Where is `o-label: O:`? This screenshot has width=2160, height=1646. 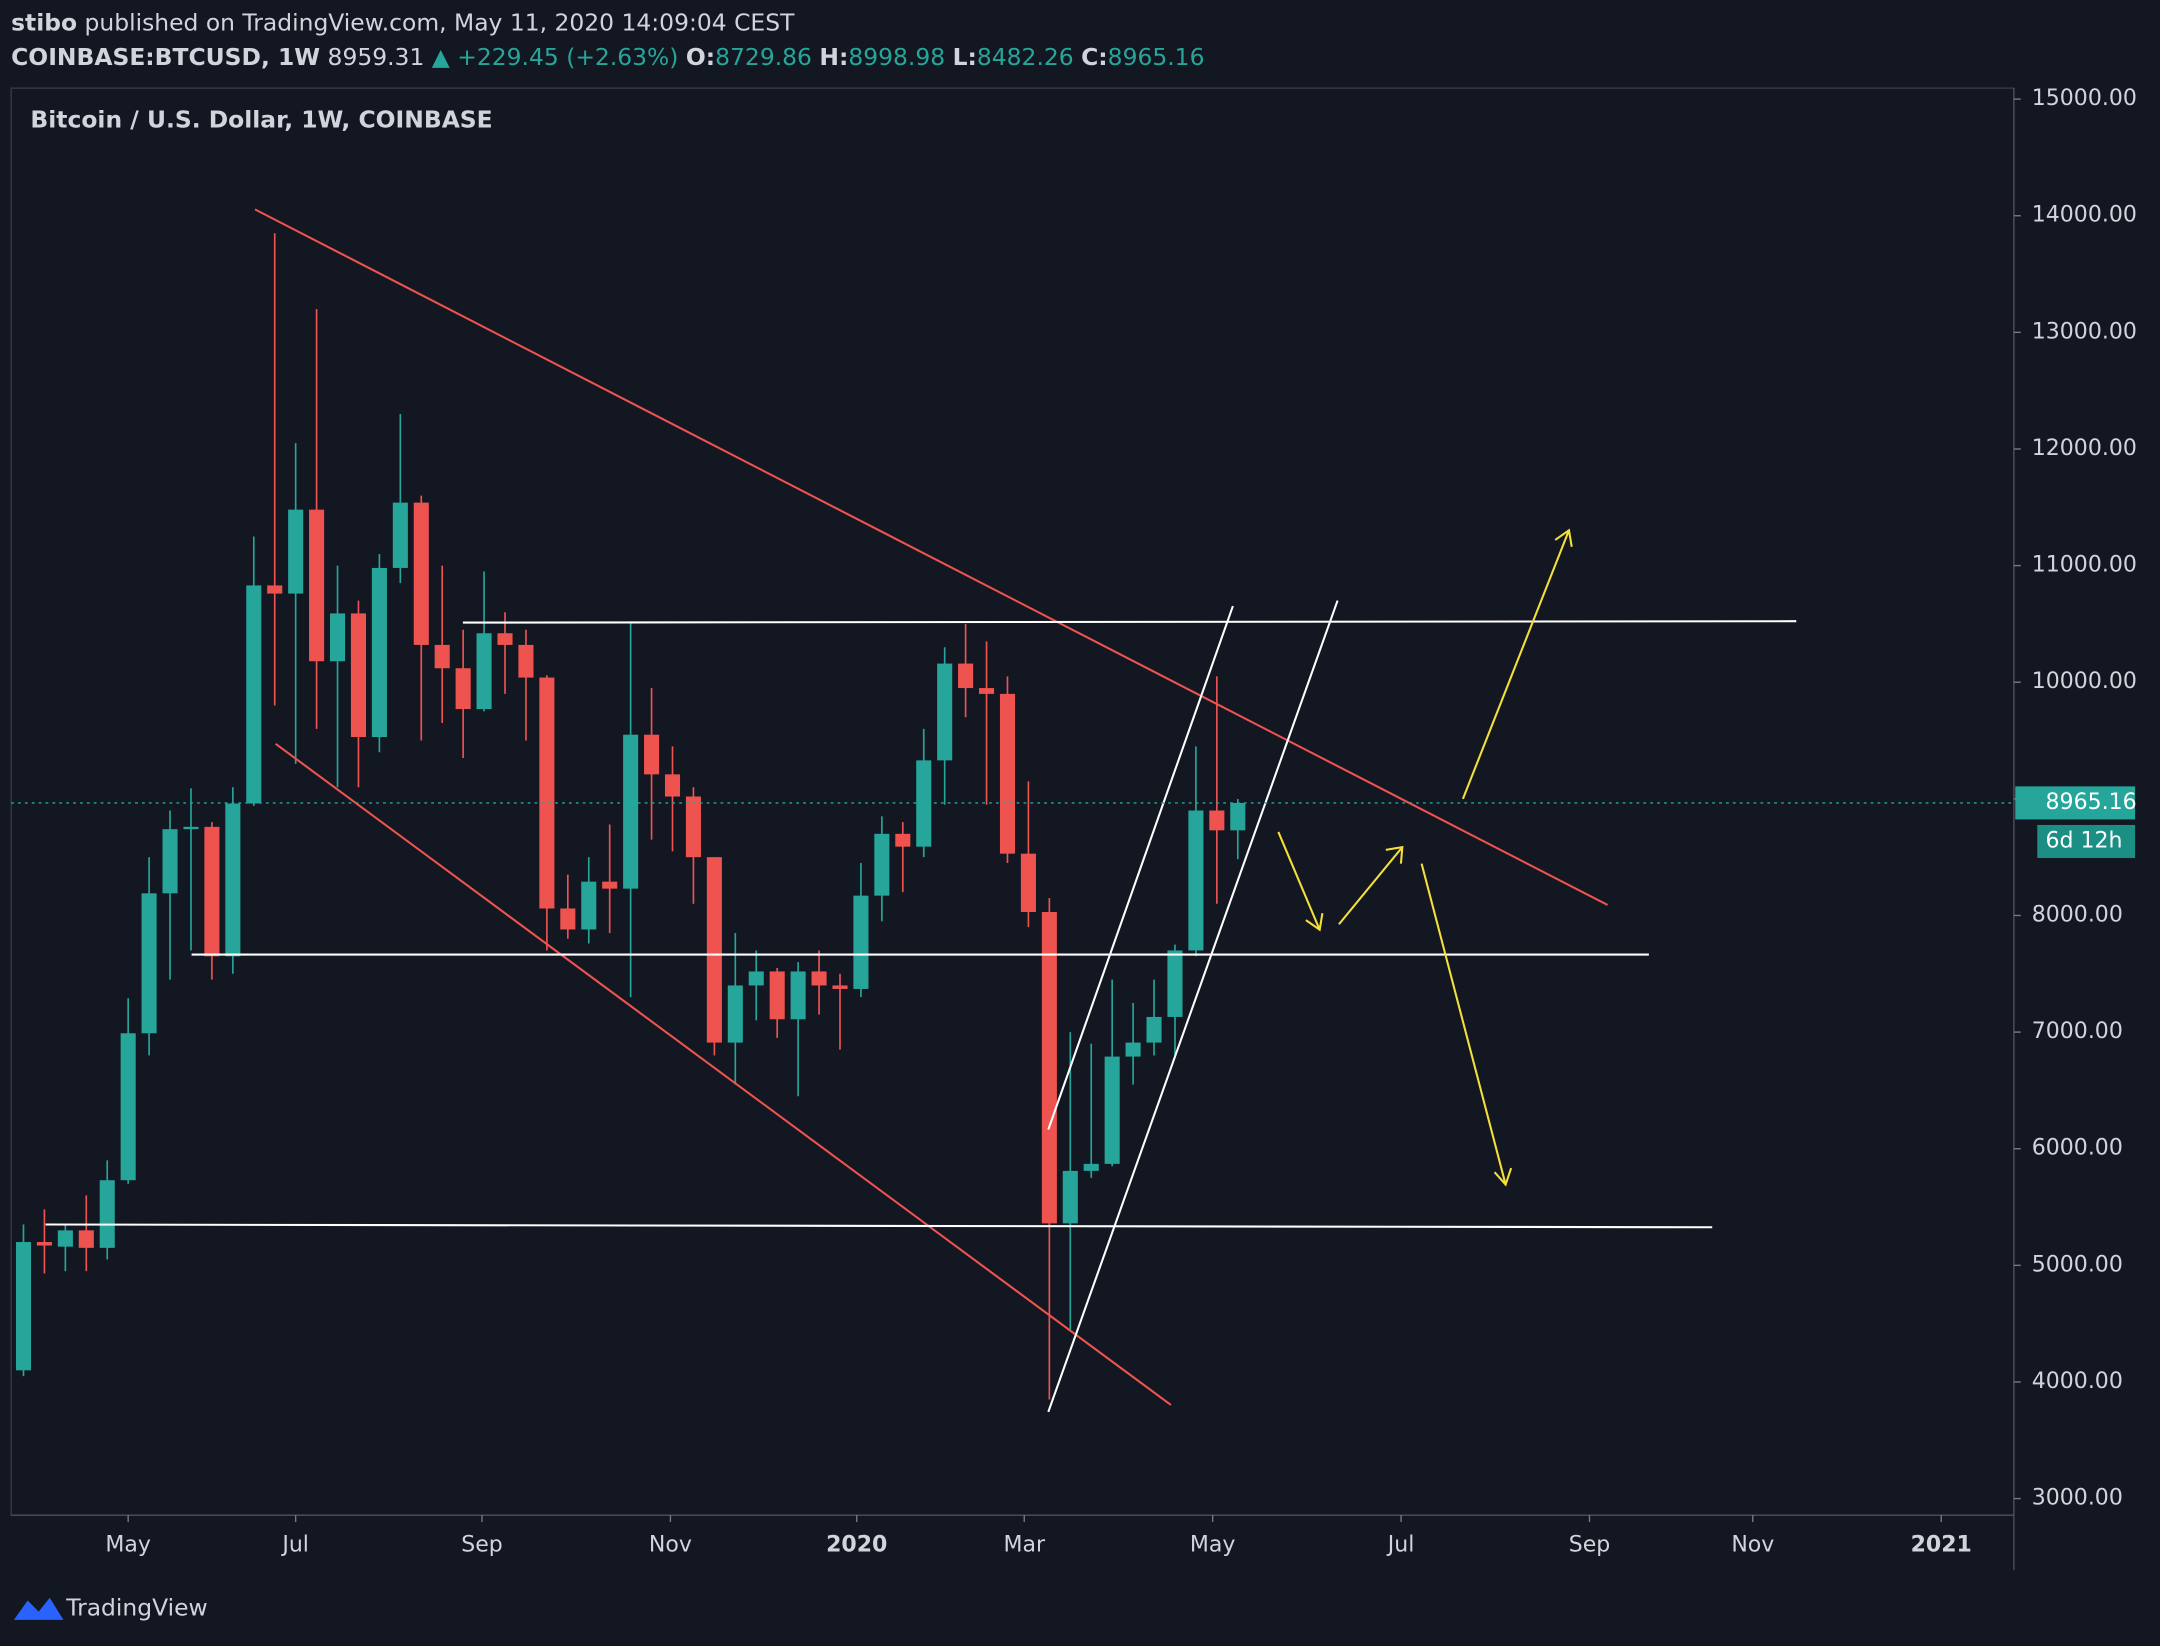 o-label: O: is located at coordinates (700, 56).